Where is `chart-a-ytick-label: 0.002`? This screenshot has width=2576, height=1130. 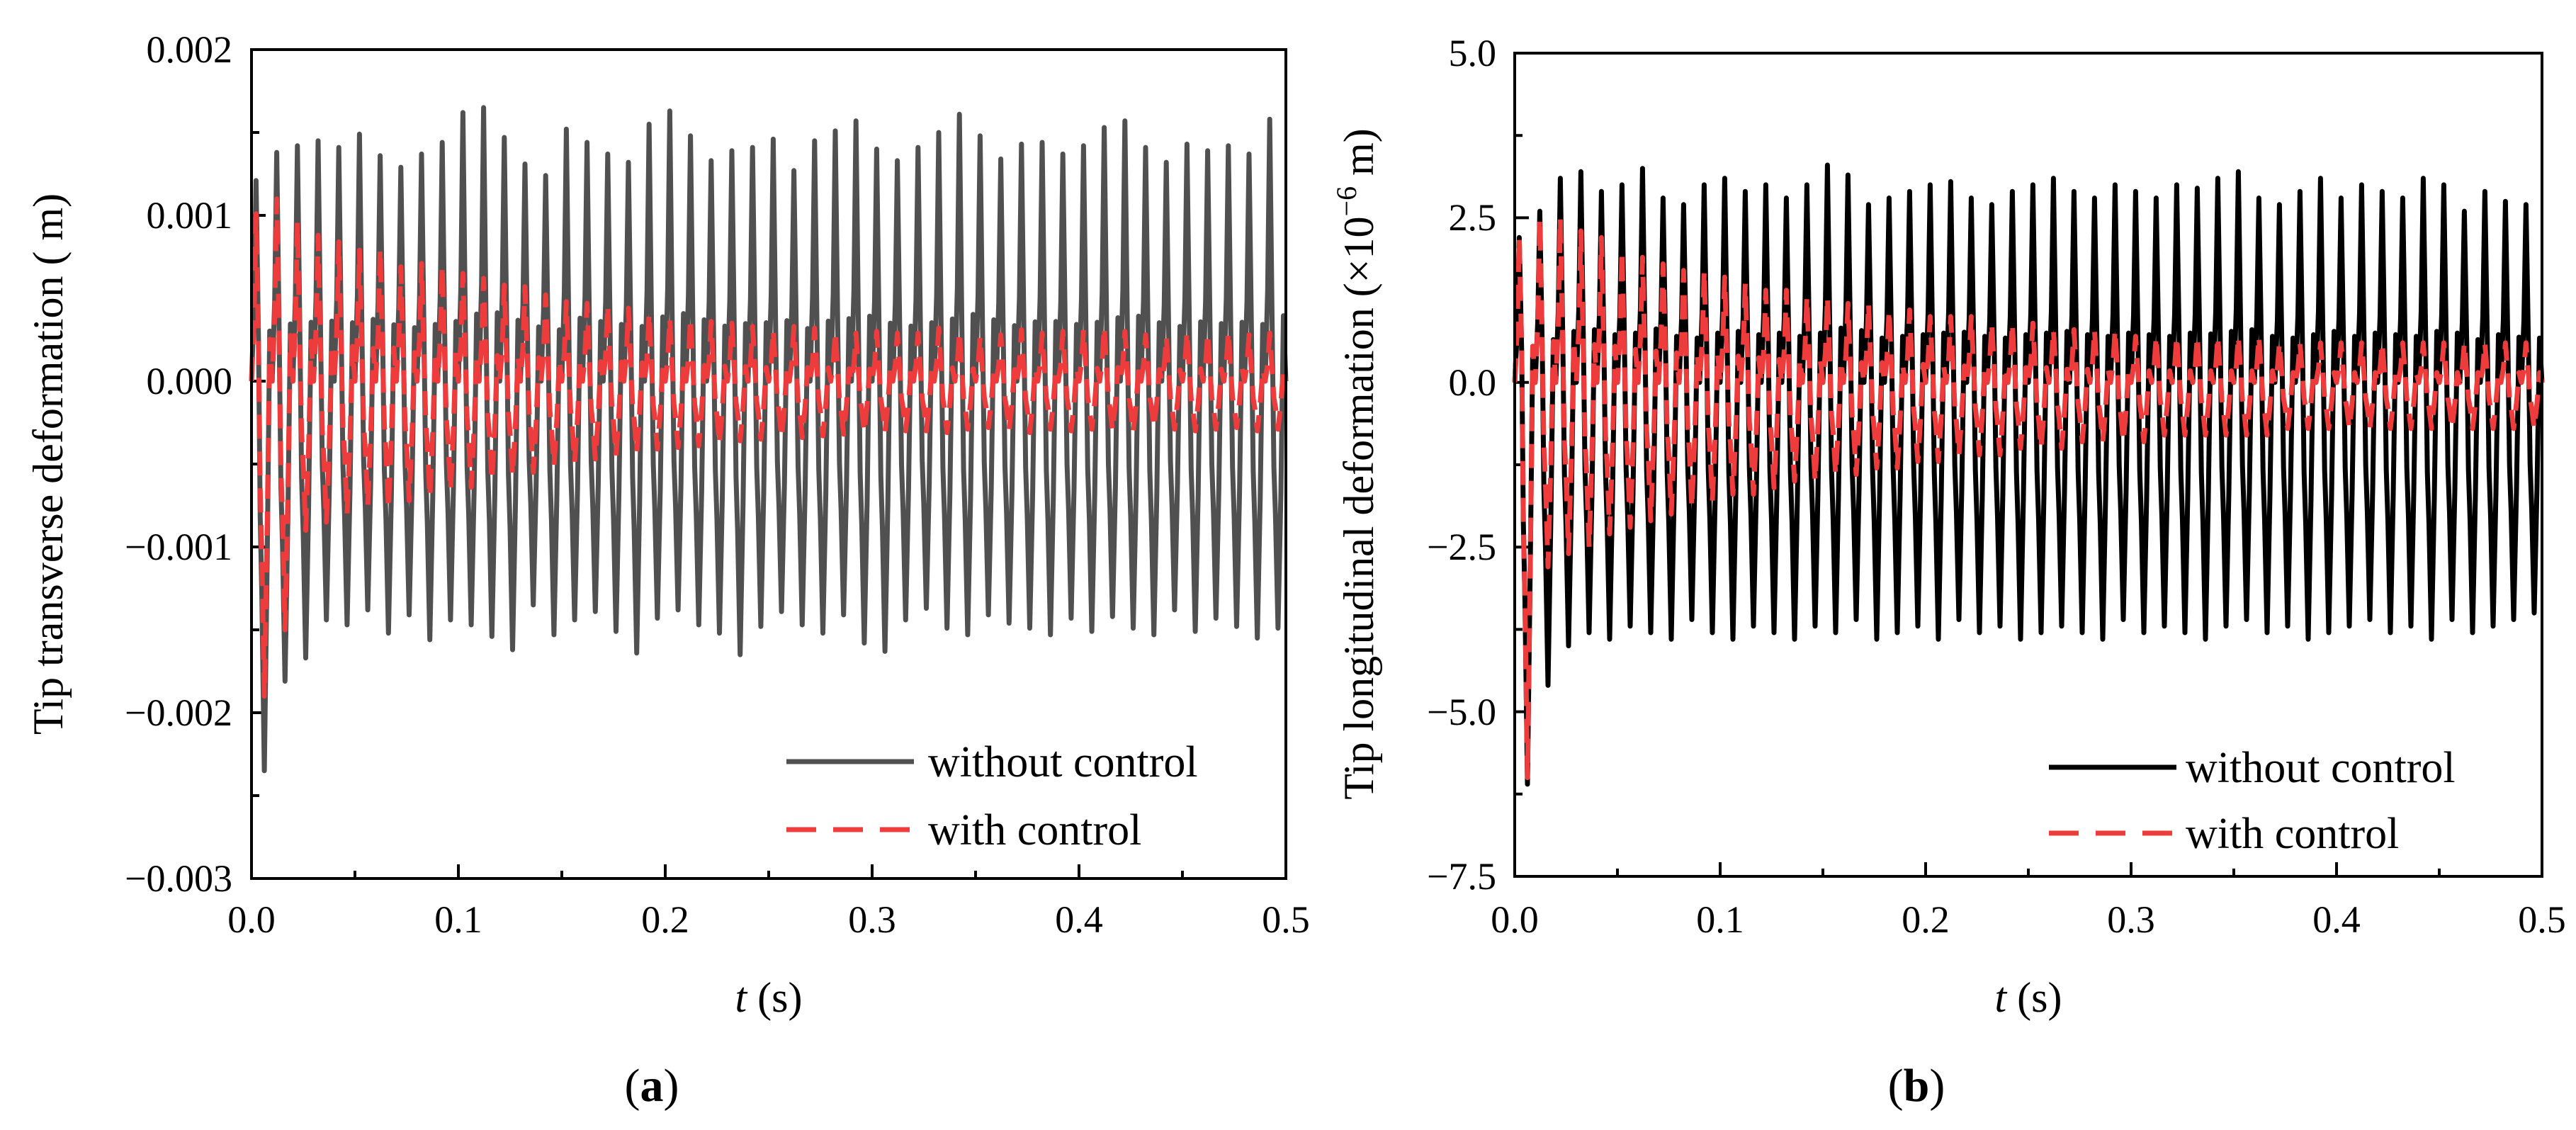
chart-a-ytick-label: 0.002 is located at coordinates (190, 49).